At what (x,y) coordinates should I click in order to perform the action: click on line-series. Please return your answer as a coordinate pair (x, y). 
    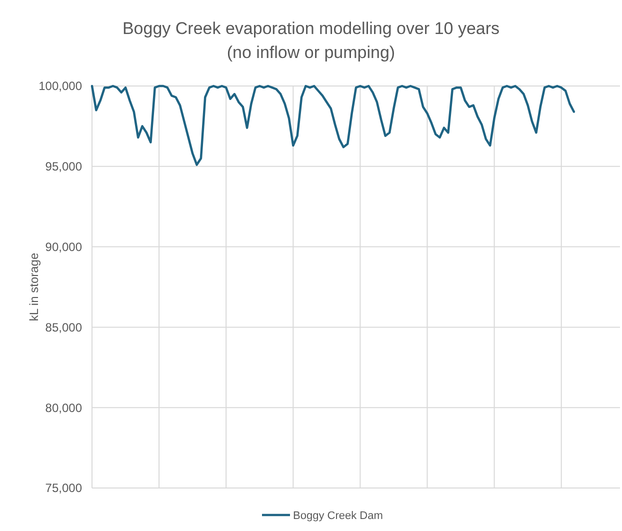
    Looking at the image, I should click on (333, 125).